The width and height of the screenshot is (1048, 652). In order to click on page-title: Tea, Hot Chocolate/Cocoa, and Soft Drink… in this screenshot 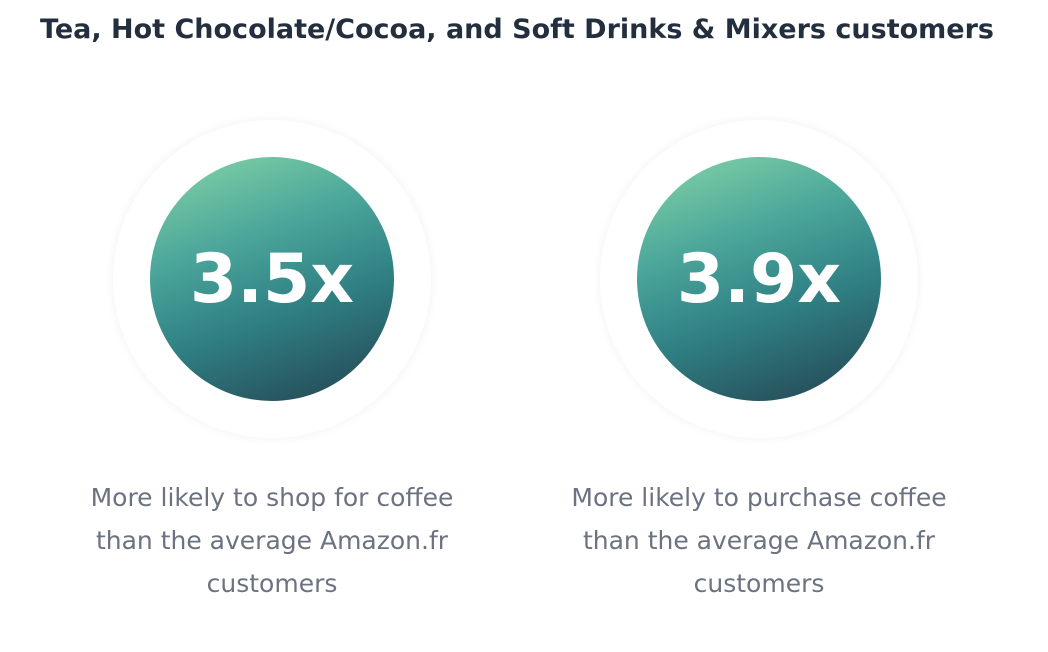, I will do `click(517, 29)`.